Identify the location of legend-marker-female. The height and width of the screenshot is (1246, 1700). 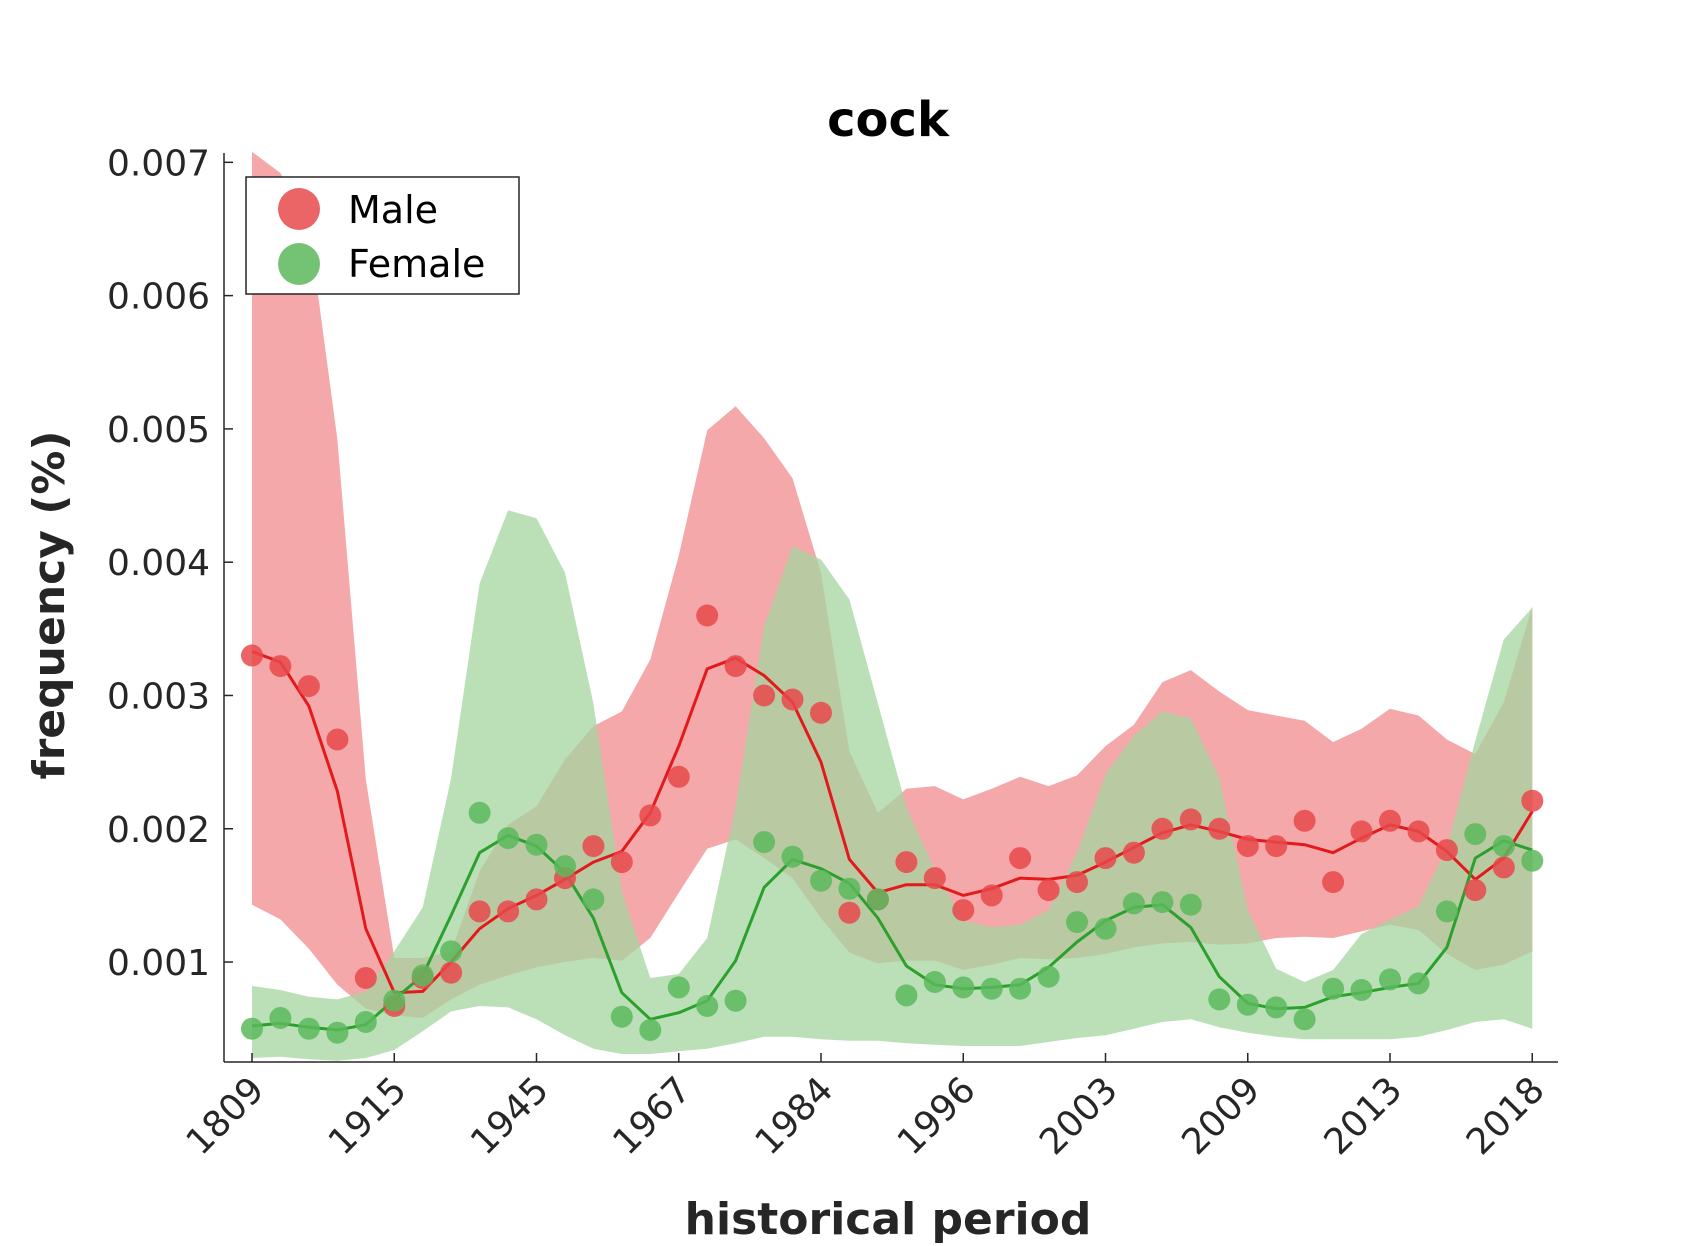
(299, 264).